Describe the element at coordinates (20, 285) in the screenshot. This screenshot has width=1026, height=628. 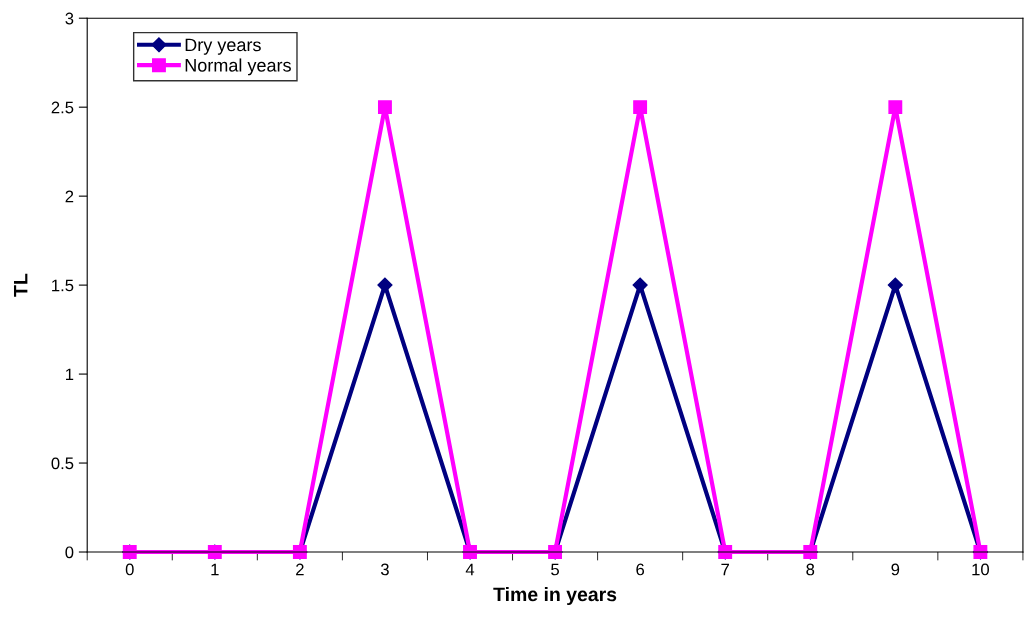
I see `y-axis-title: TL` at that location.